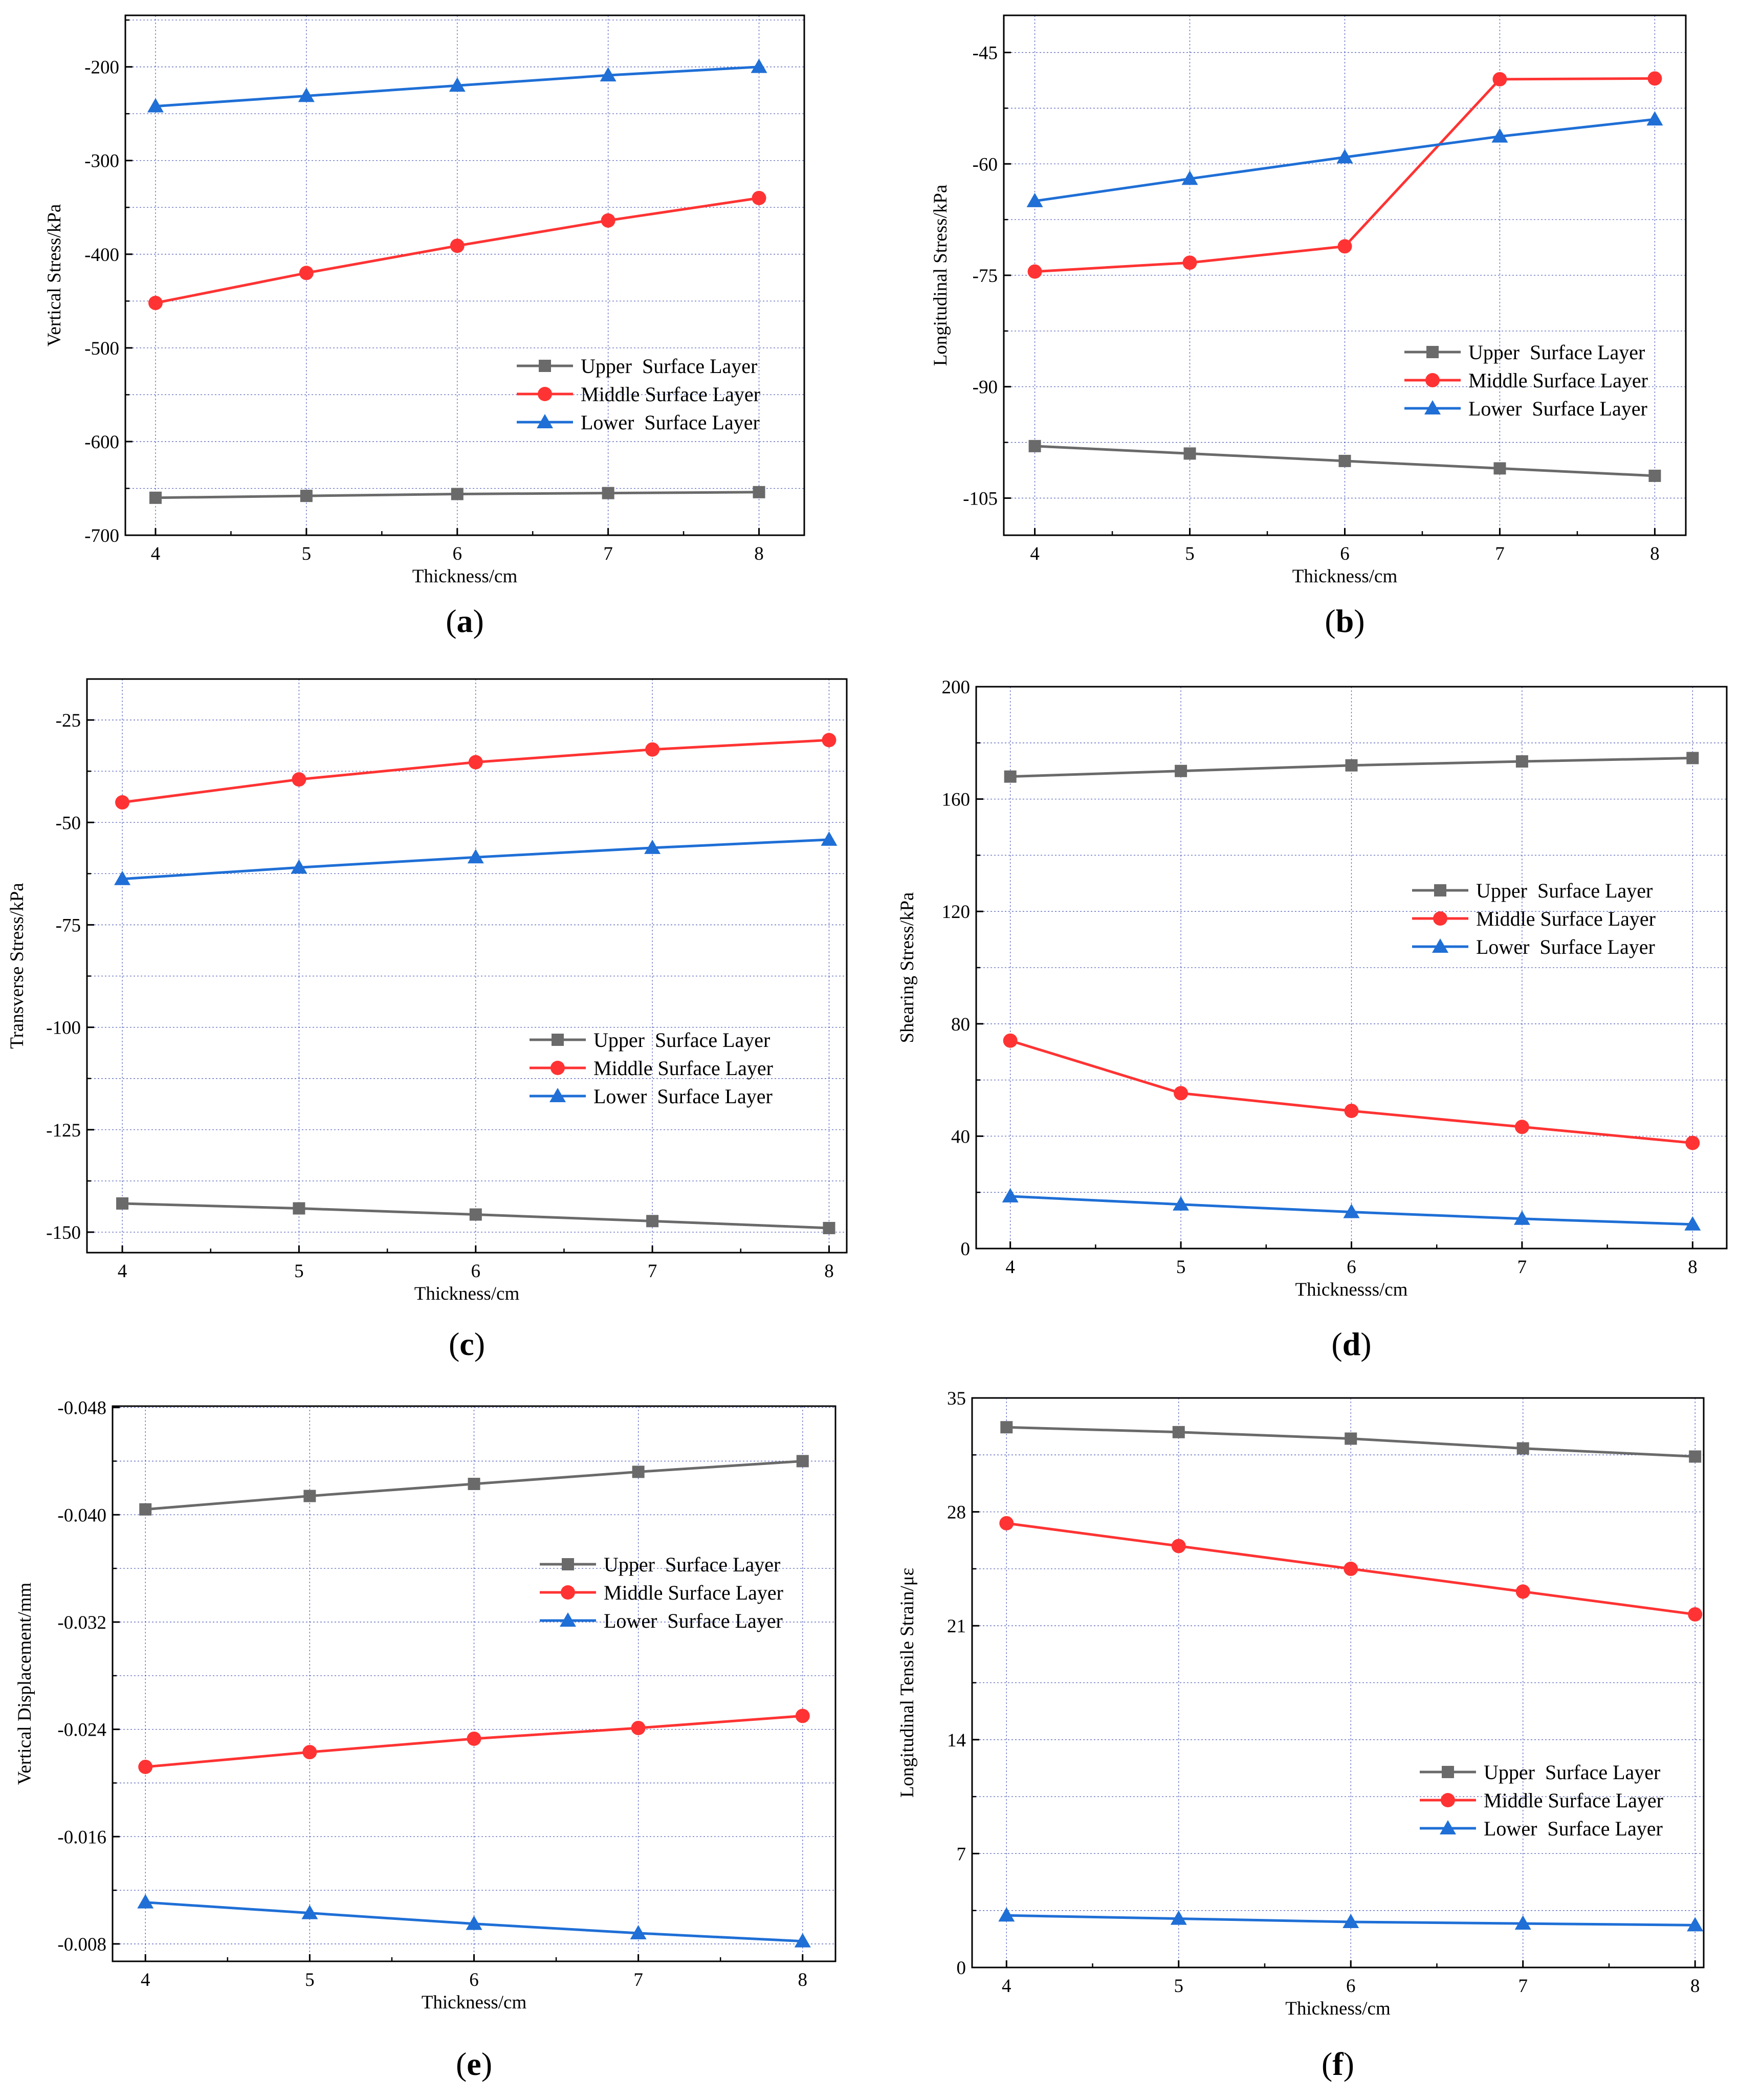 This screenshot has width=1739, height=2100. Describe the element at coordinates (957, 1512) in the screenshot. I see `y-tick-label: 28` at that location.